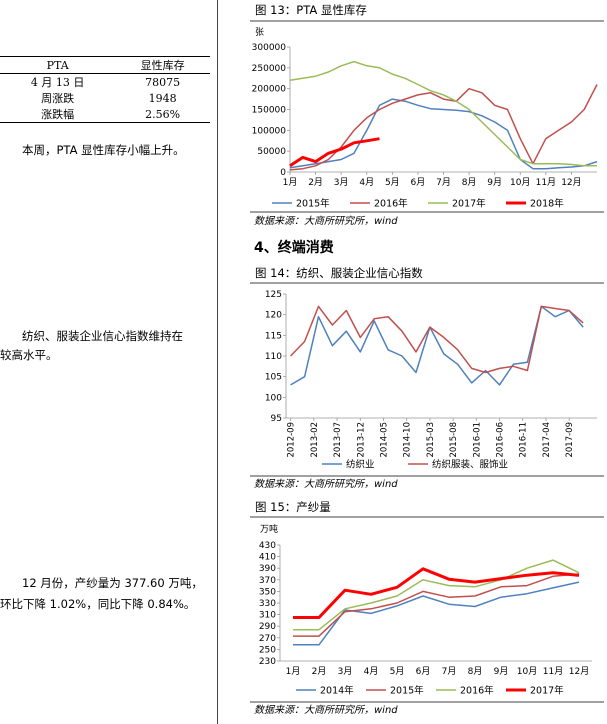 Image resolution: width=607 pixels, height=724 pixels. Describe the element at coordinates (105, 65) in the screenshot. I see `table-header: PTA 显性库存` at that location.